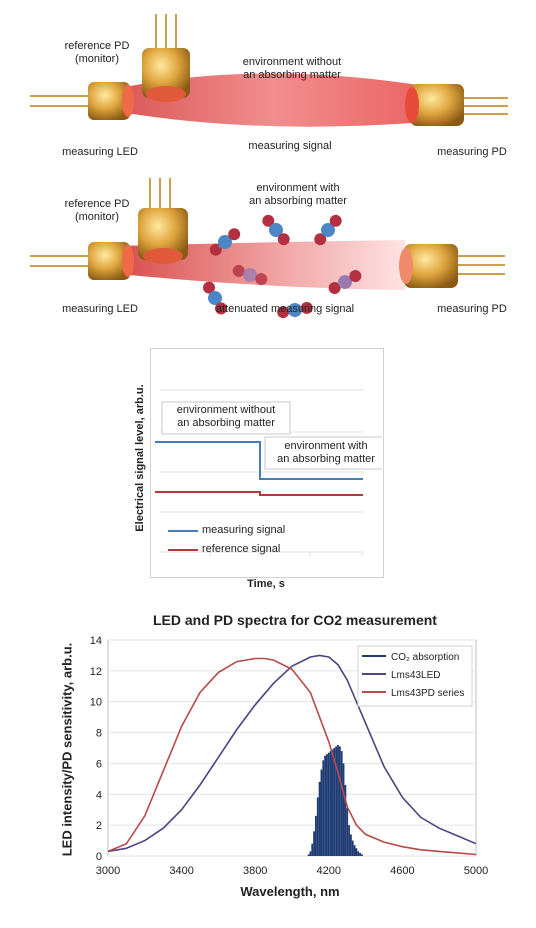 The image size is (536, 928). I want to click on panel2-pd-label: measuring PD, so click(472, 309).